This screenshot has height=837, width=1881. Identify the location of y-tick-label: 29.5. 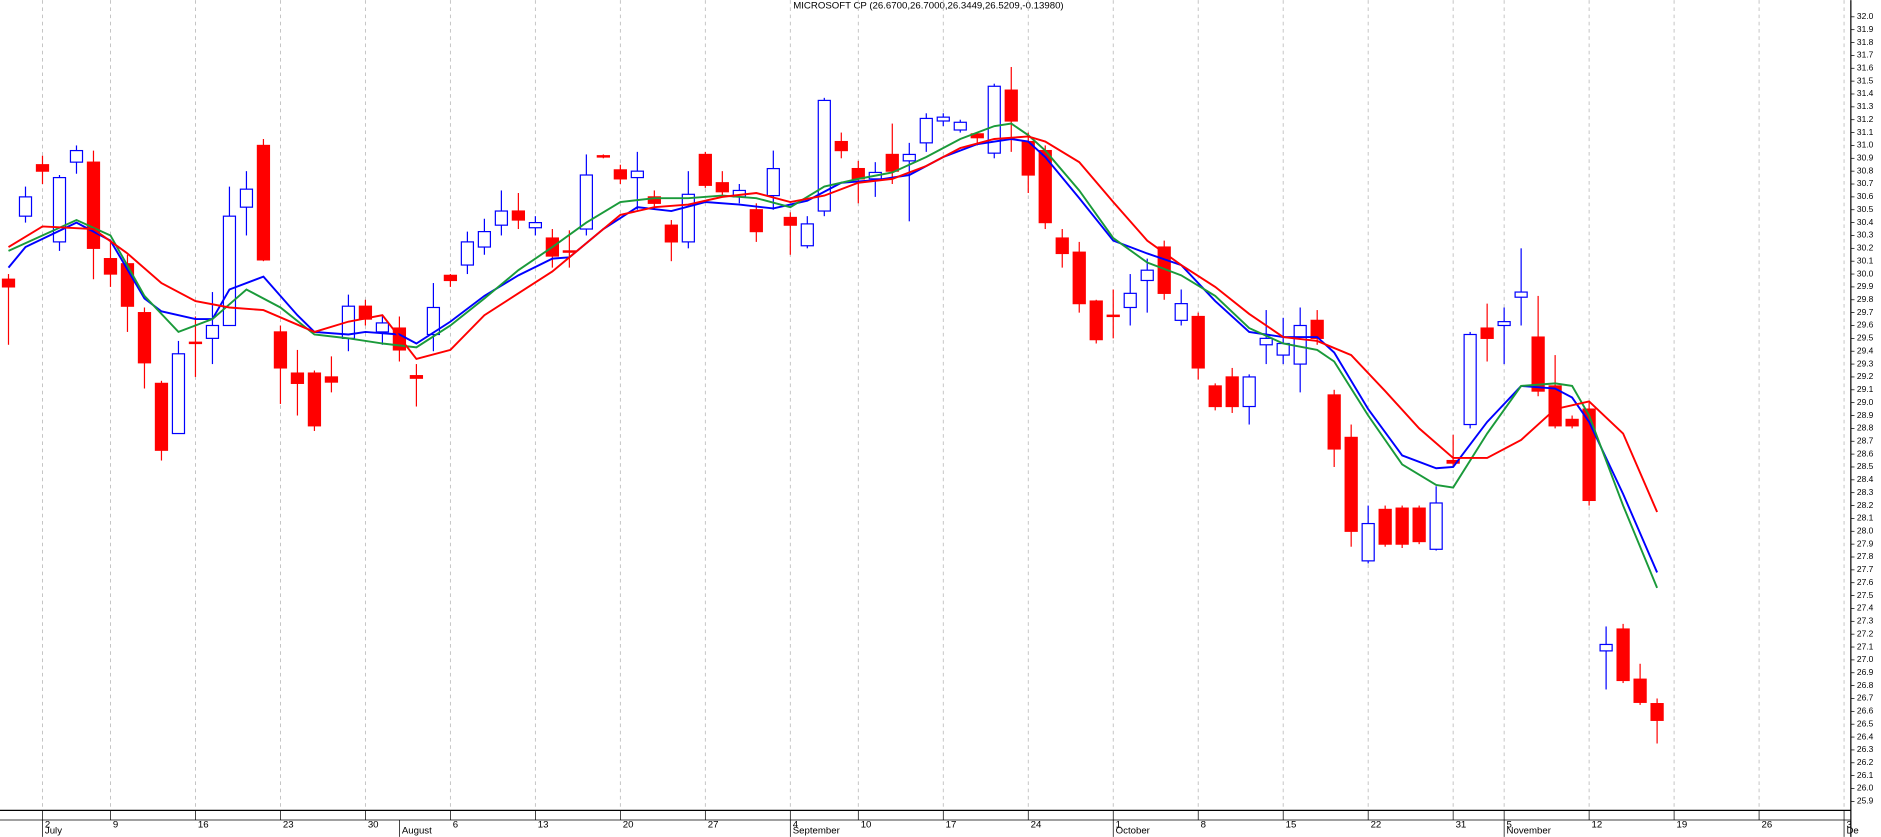
(1865, 338).